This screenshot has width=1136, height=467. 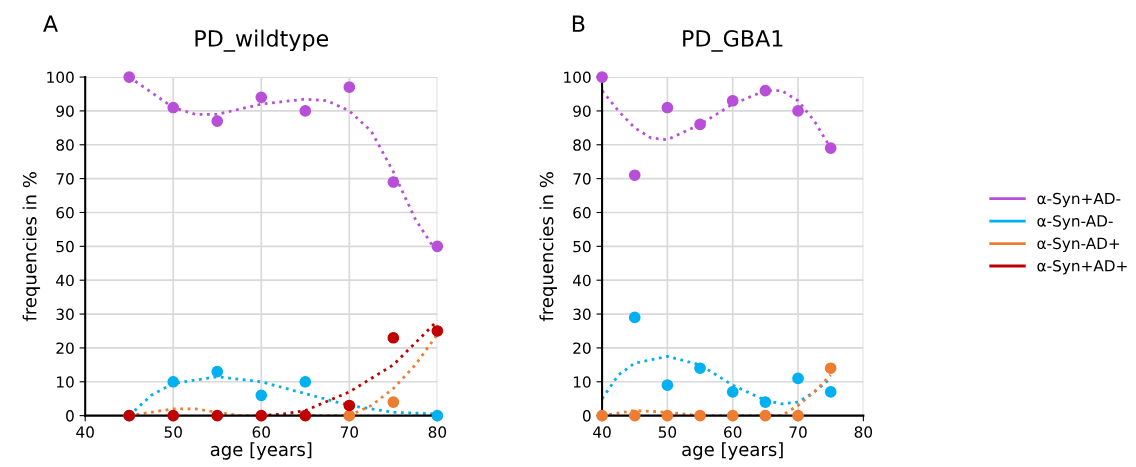 What do you see at coordinates (733, 41) in the screenshot?
I see `chart-title: PD_GBA1` at bounding box center [733, 41].